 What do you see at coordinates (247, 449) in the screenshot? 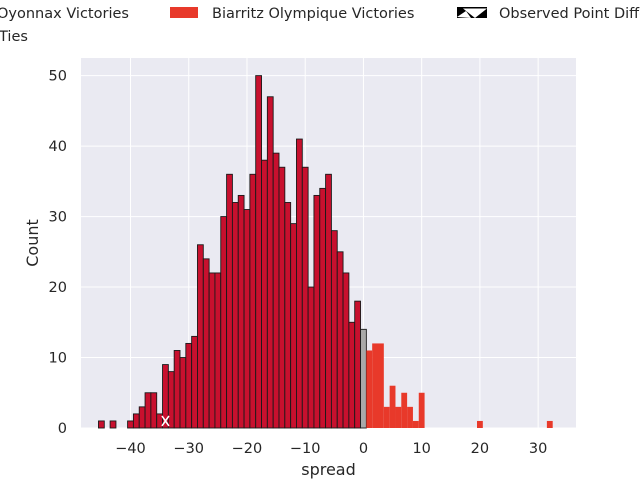
I see `x-tick-label: −20` at bounding box center [247, 449].